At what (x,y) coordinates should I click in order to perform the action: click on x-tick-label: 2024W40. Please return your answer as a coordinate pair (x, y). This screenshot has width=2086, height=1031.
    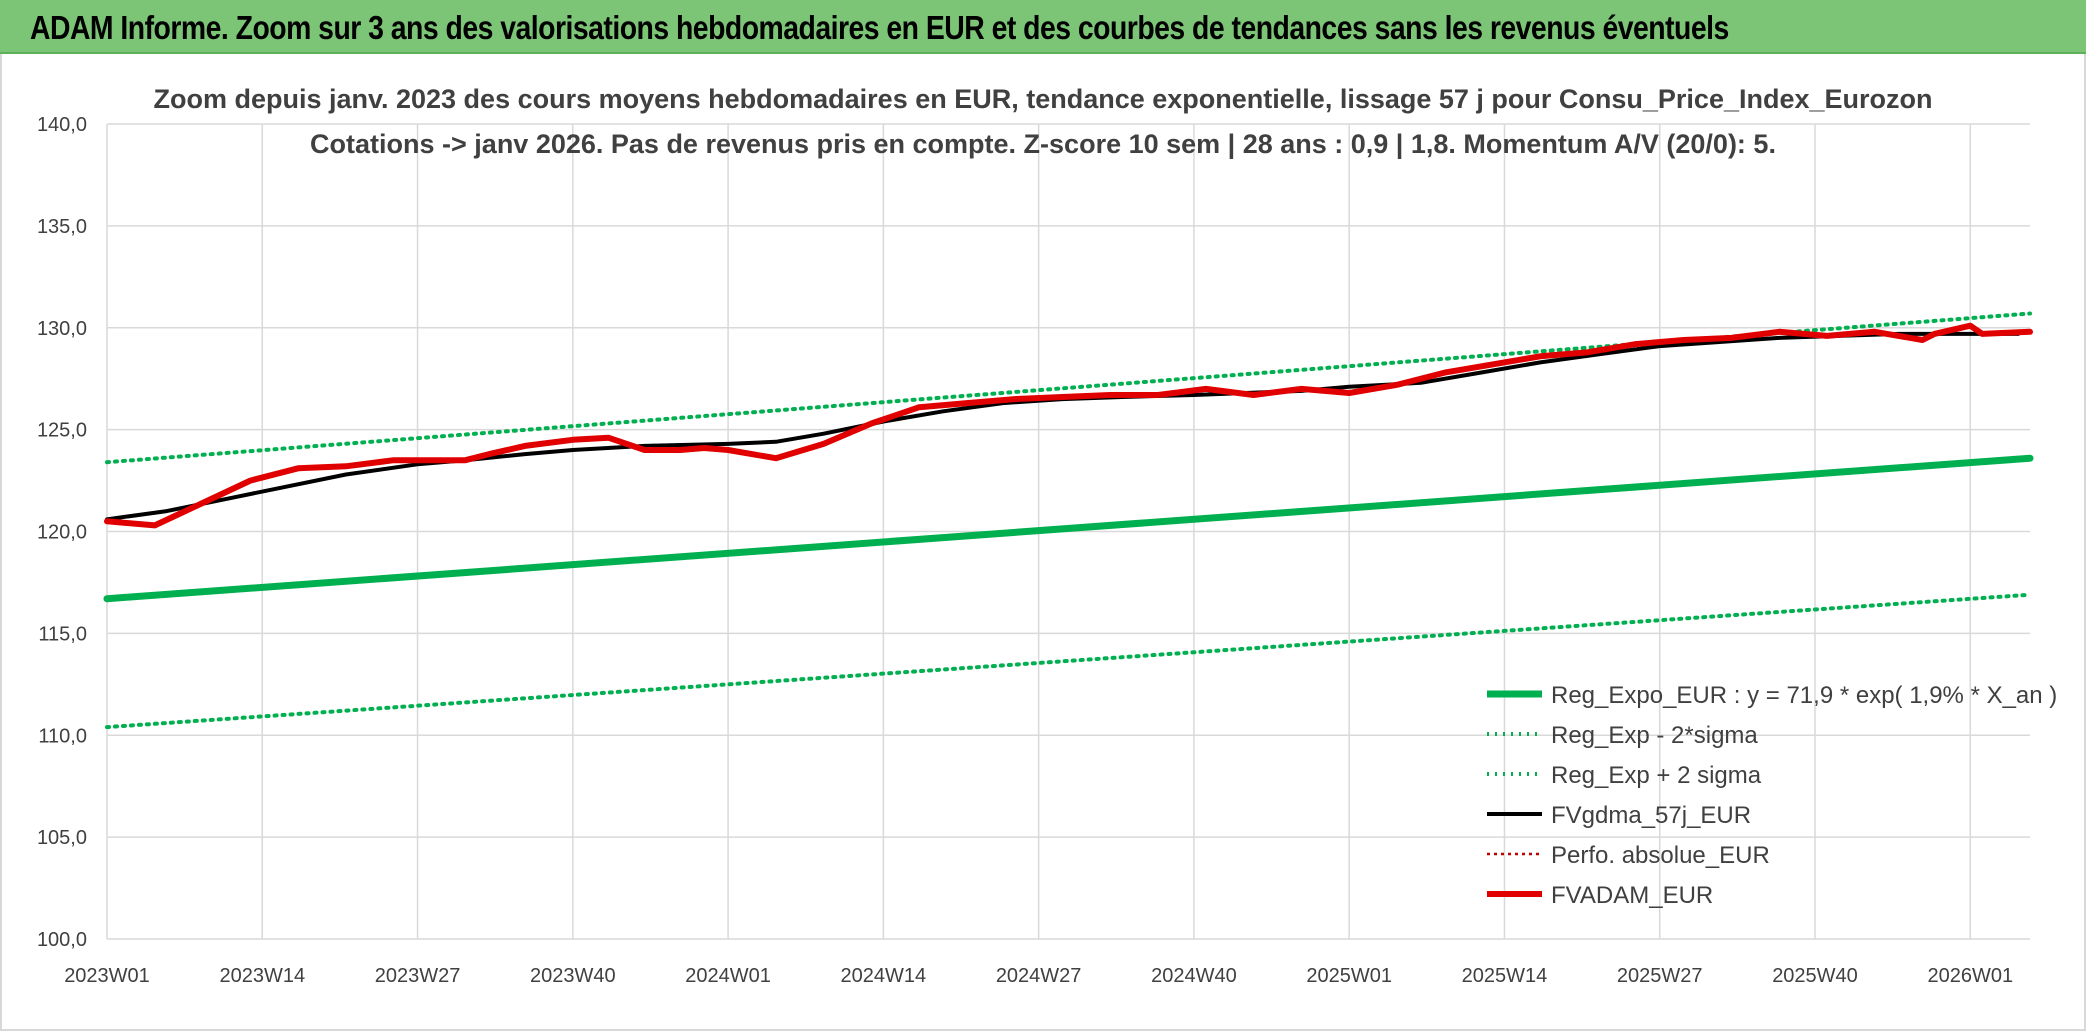
    Looking at the image, I should click on (1194, 976).